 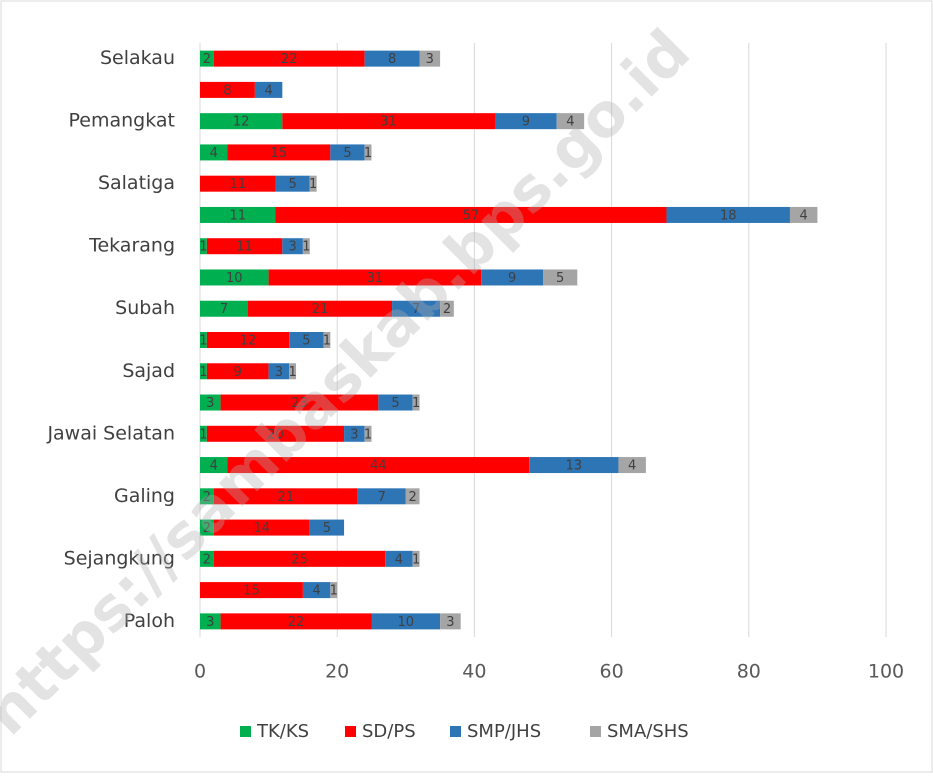 I want to click on data-label: 14, so click(x=261, y=528).